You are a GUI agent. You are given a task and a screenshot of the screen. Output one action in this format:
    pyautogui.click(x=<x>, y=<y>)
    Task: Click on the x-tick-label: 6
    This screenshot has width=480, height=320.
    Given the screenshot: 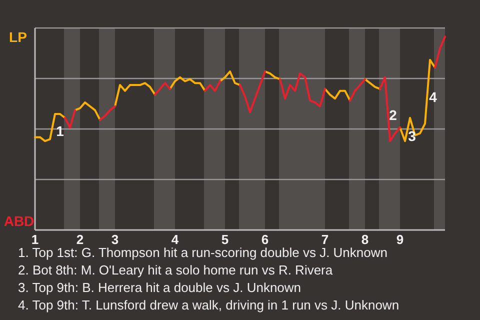 What is the action you would take?
    pyautogui.click(x=265, y=239)
    